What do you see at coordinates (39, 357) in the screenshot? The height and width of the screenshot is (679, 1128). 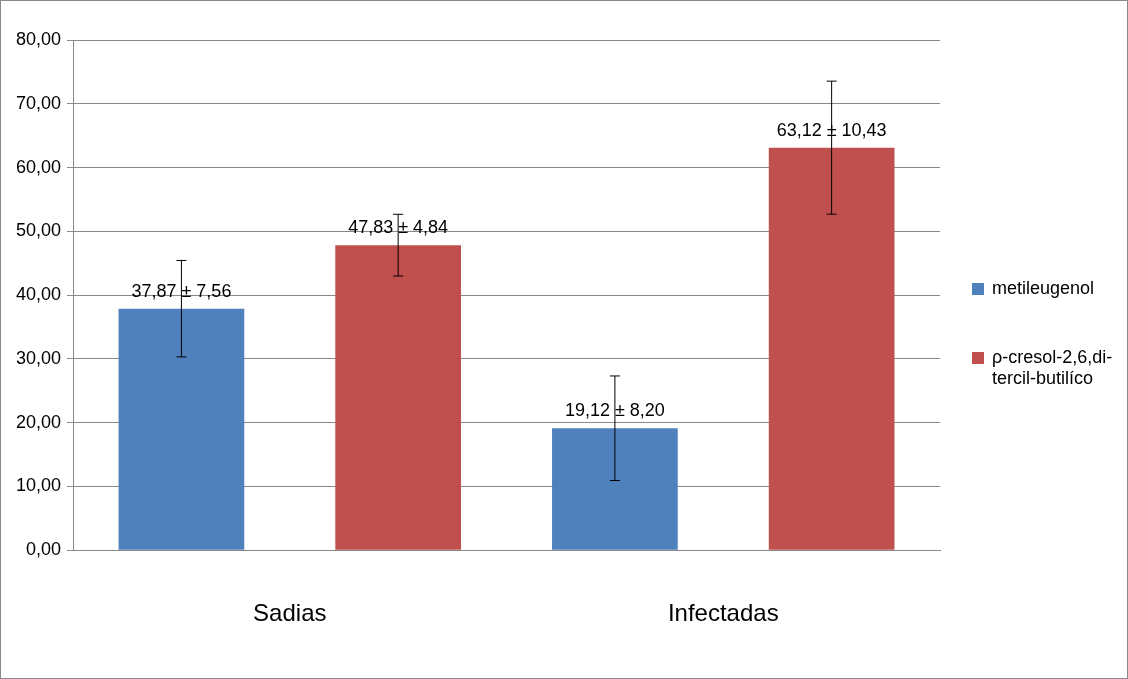 I see `y-tick-label: 30,00` at bounding box center [39, 357].